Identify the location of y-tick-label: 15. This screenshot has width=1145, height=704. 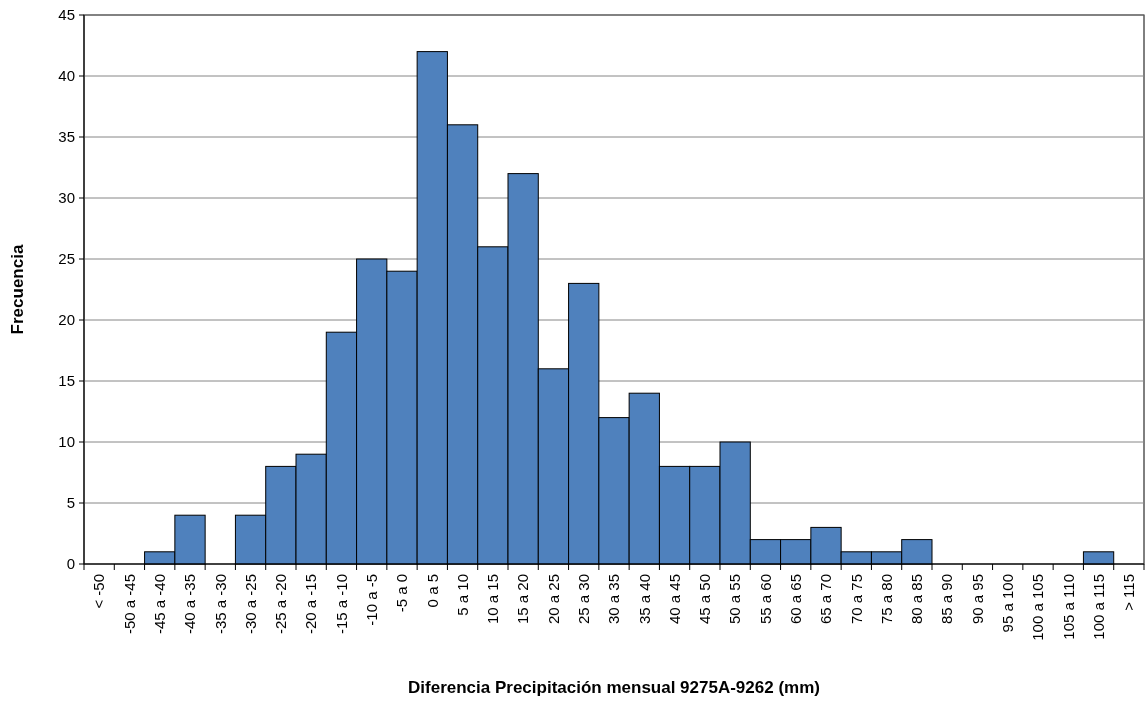
(66, 381).